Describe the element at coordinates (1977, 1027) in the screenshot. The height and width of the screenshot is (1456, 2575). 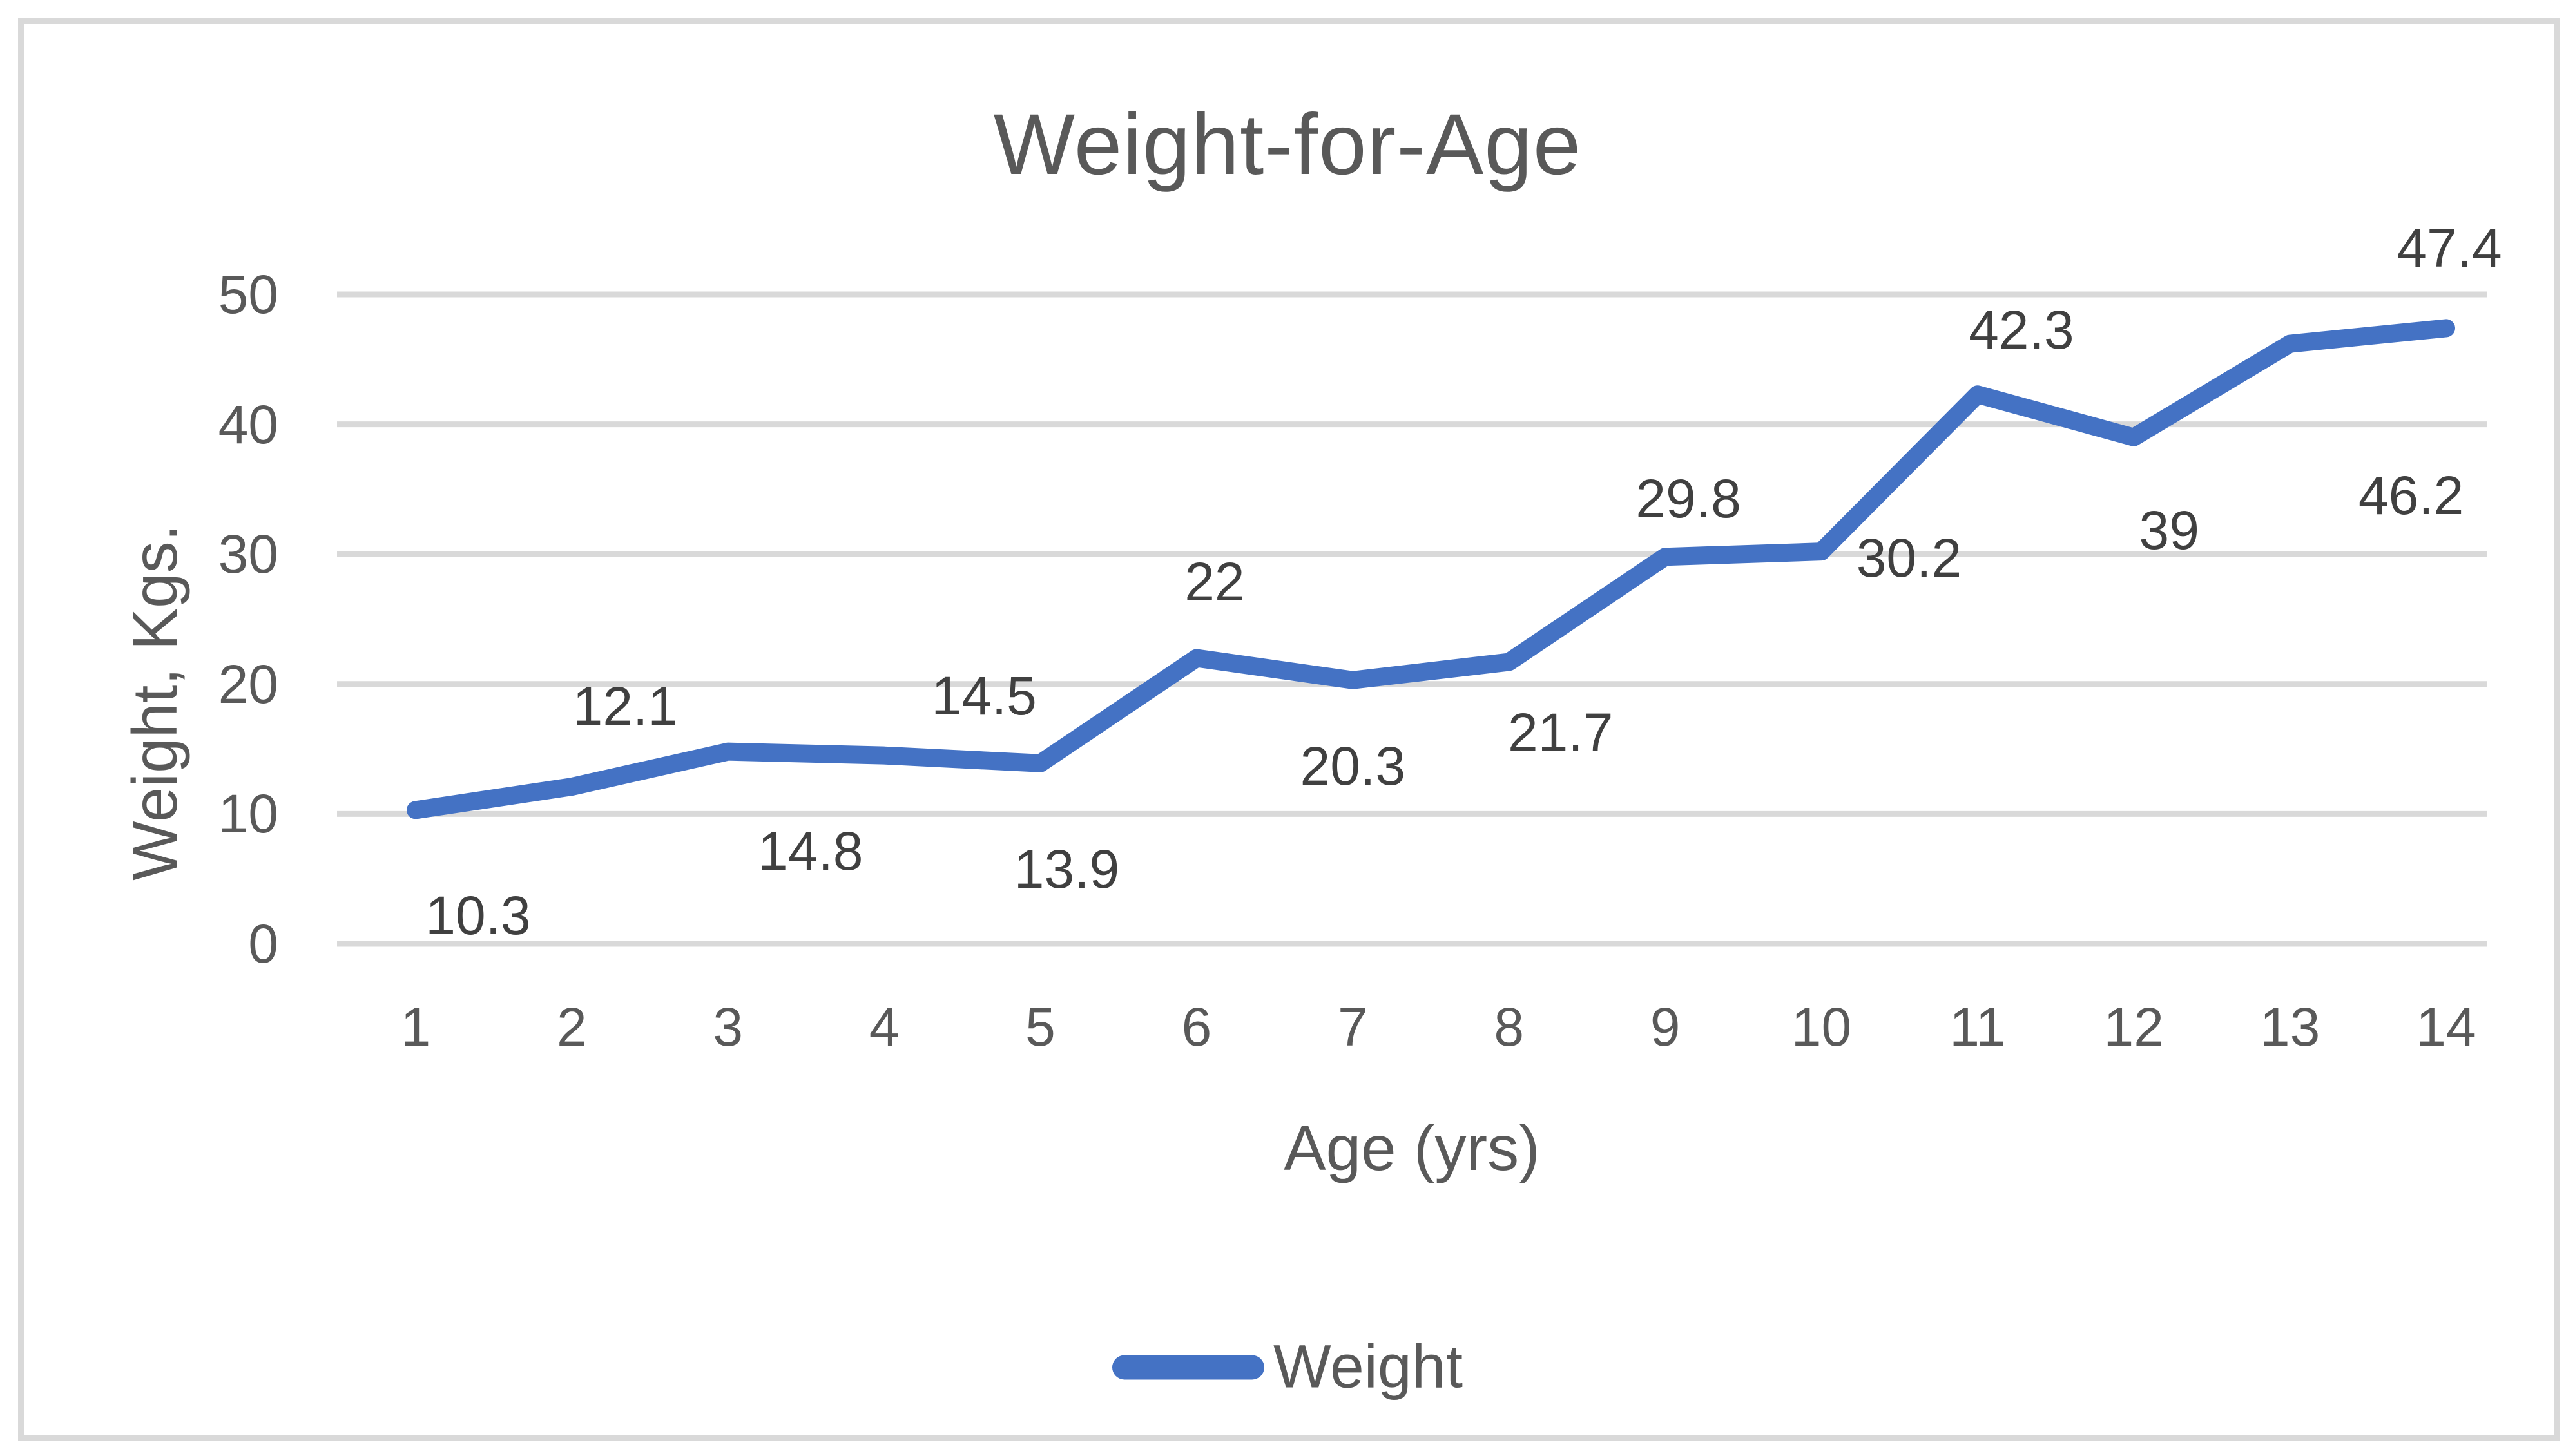
I see `x-tick-label-11: 11` at that location.